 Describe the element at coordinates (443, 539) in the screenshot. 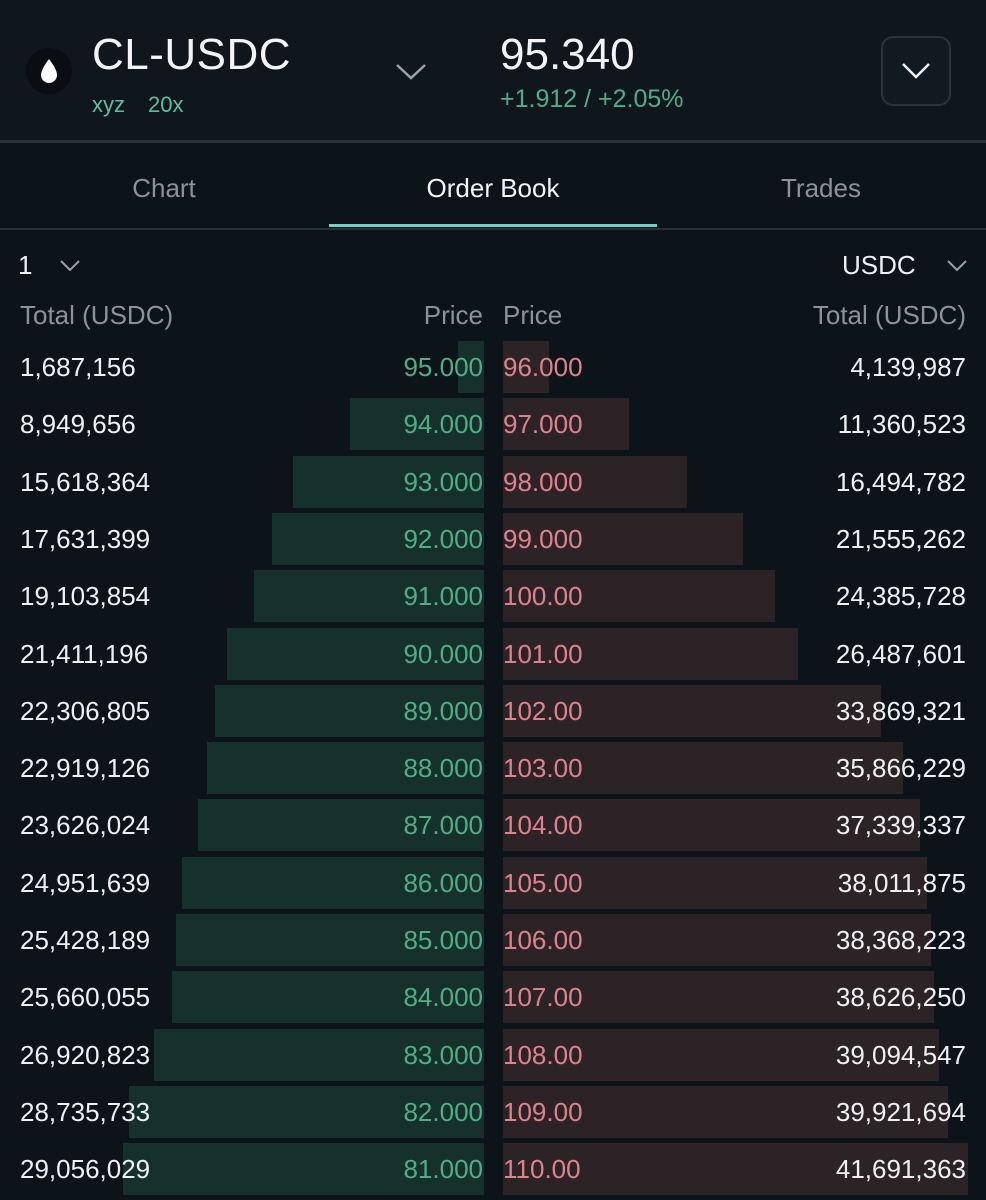

I see `bid-price: 92.000` at that location.